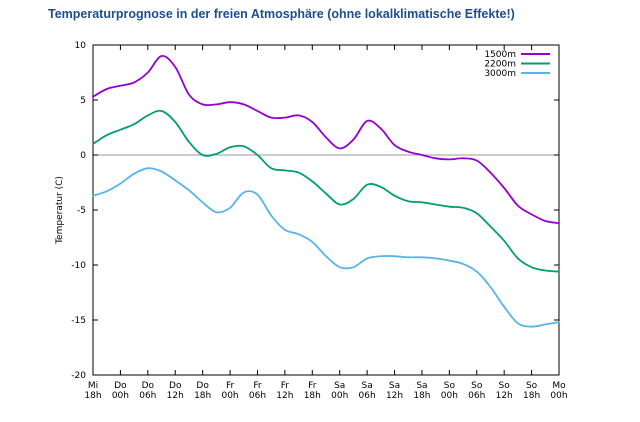  I want to click on x-tick-label-day: Mi, so click(93, 386).